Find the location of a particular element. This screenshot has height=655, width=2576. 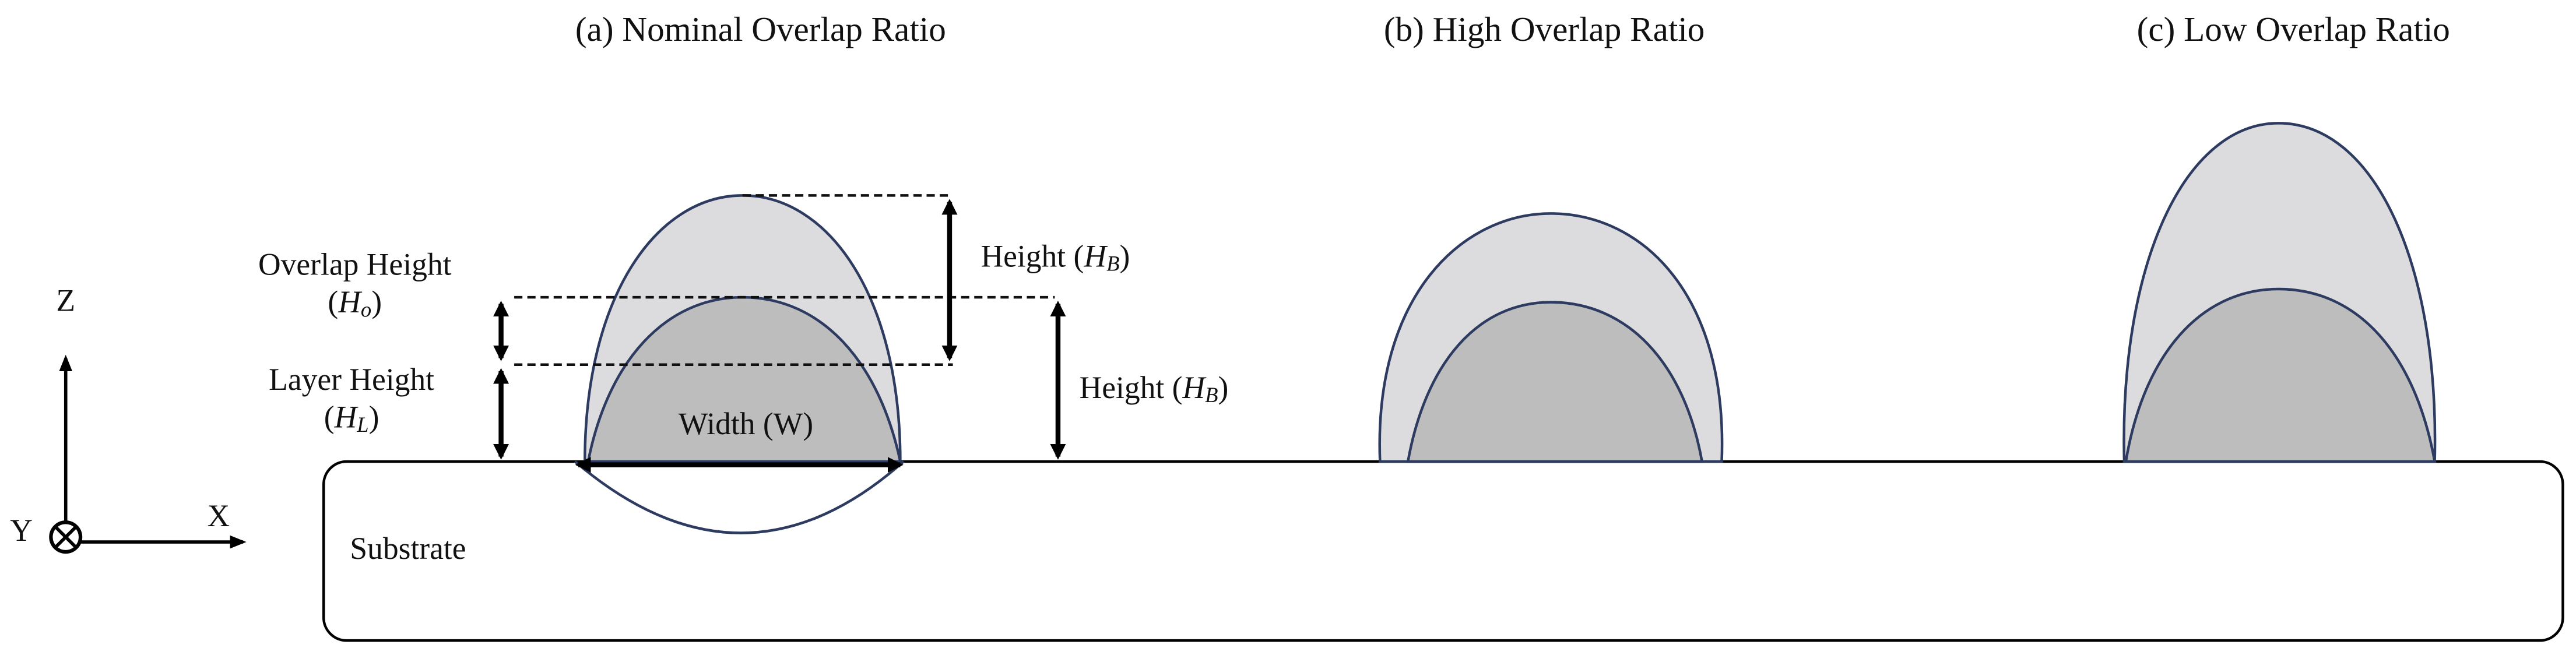

axis-y: Y is located at coordinates (21, 530).